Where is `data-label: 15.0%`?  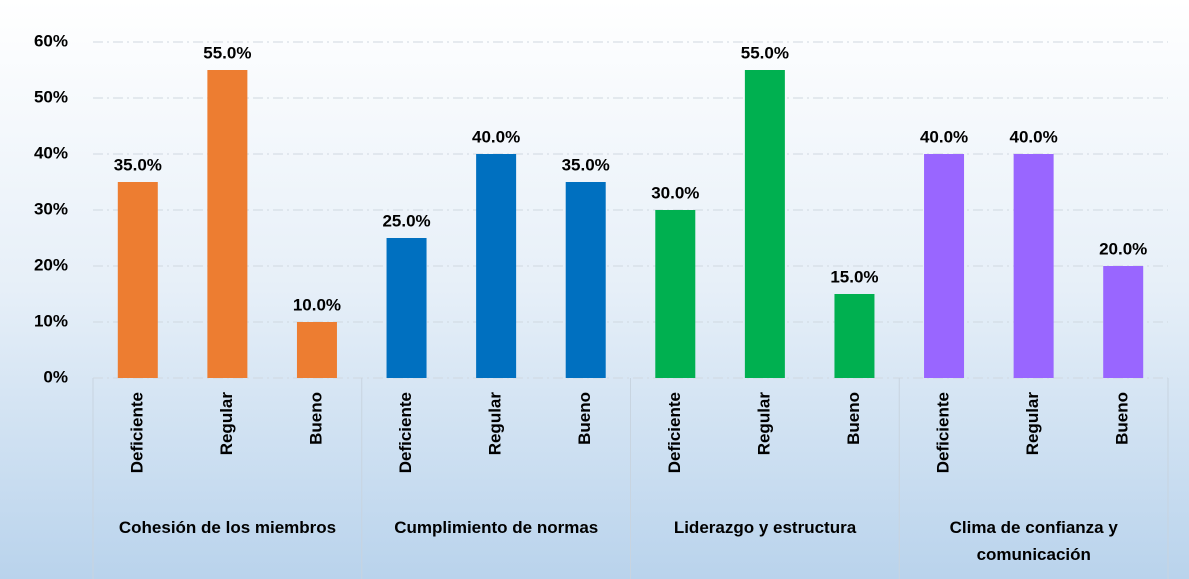
data-label: 15.0% is located at coordinates (854, 276).